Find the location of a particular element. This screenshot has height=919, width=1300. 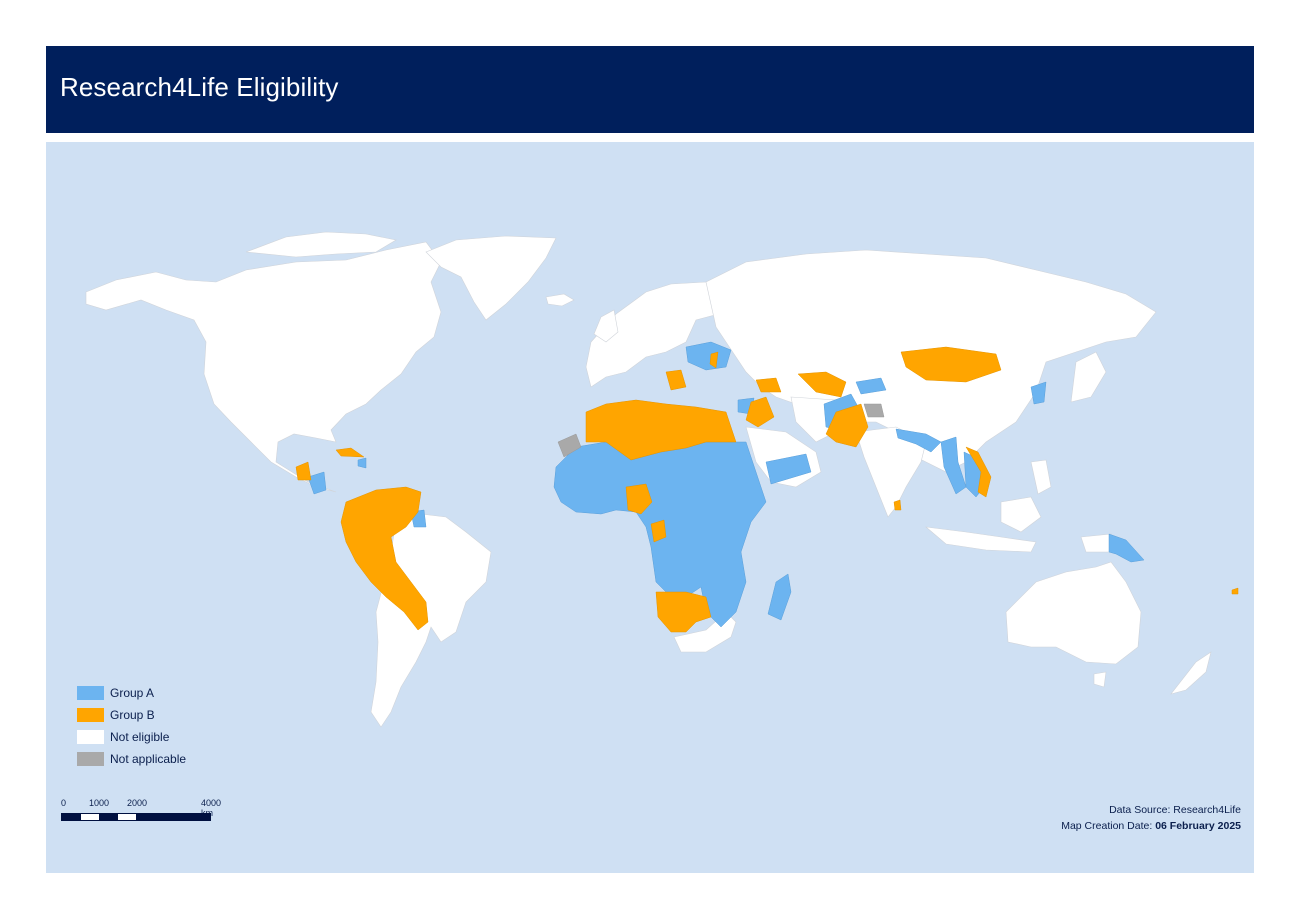

scale-bar: 0 1000 2000 4000 km is located at coordinates (146, 813).